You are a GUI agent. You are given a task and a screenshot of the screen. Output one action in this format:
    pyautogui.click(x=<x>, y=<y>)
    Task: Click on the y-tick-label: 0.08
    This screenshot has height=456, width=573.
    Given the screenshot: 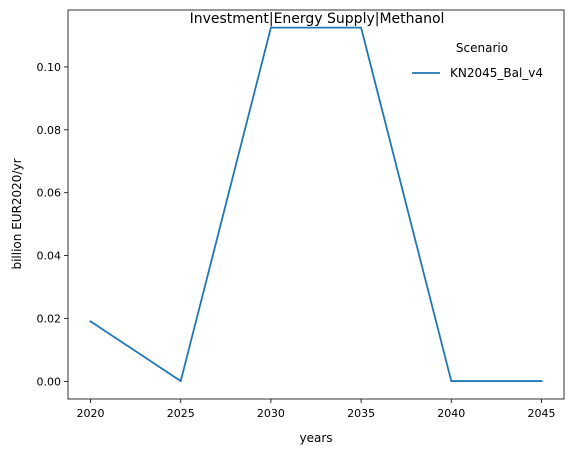 What is the action you would take?
    pyautogui.click(x=49, y=130)
    